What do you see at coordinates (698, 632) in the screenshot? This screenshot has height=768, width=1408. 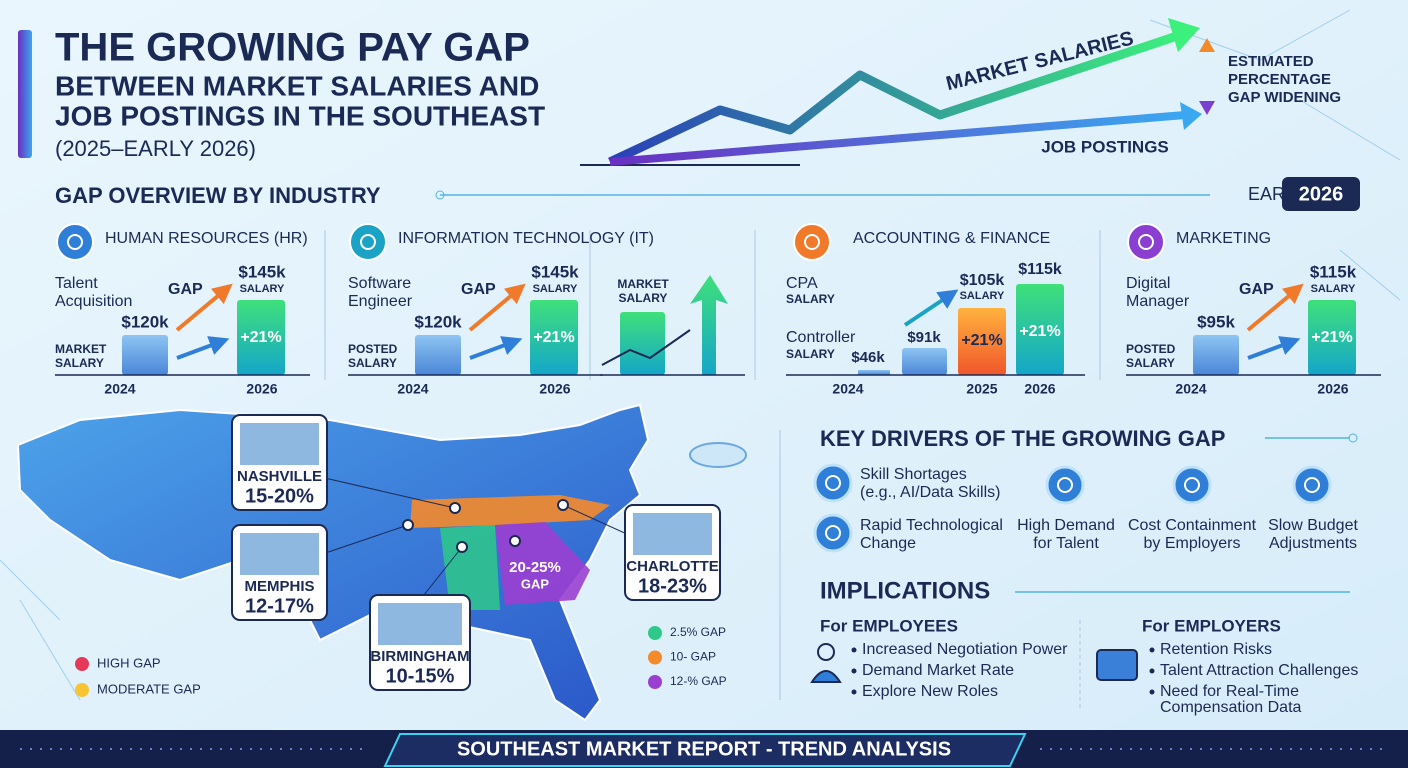 I see `legend-label: 2.5% GAP` at bounding box center [698, 632].